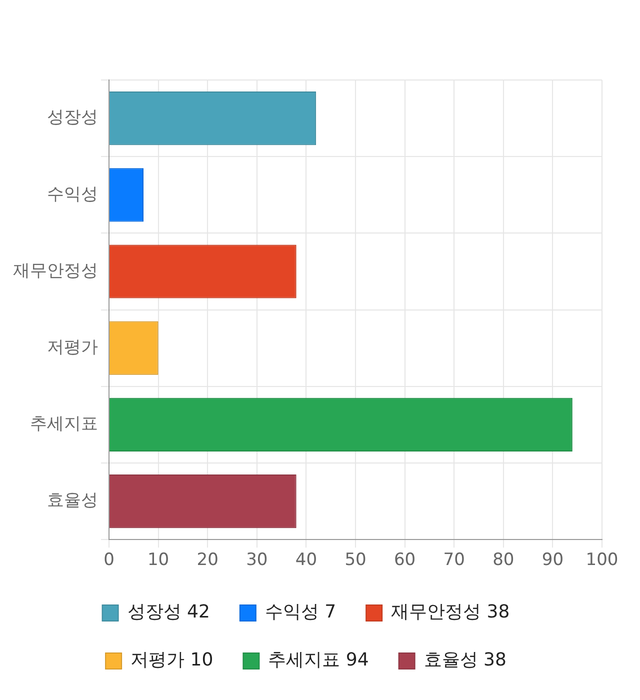  I want to click on legend-label: 수익성 7, so click(300, 612).